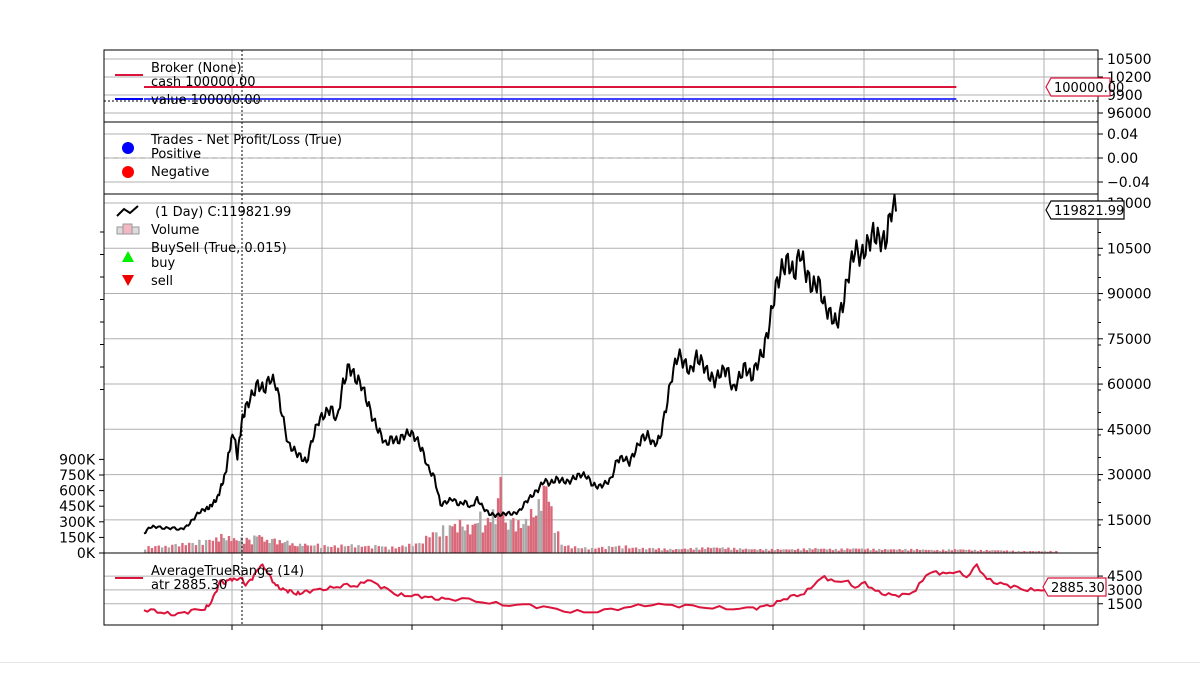 The image size is (1200, 684). I want to click on cash-last-value: 100000.00, so click(1089, 88).